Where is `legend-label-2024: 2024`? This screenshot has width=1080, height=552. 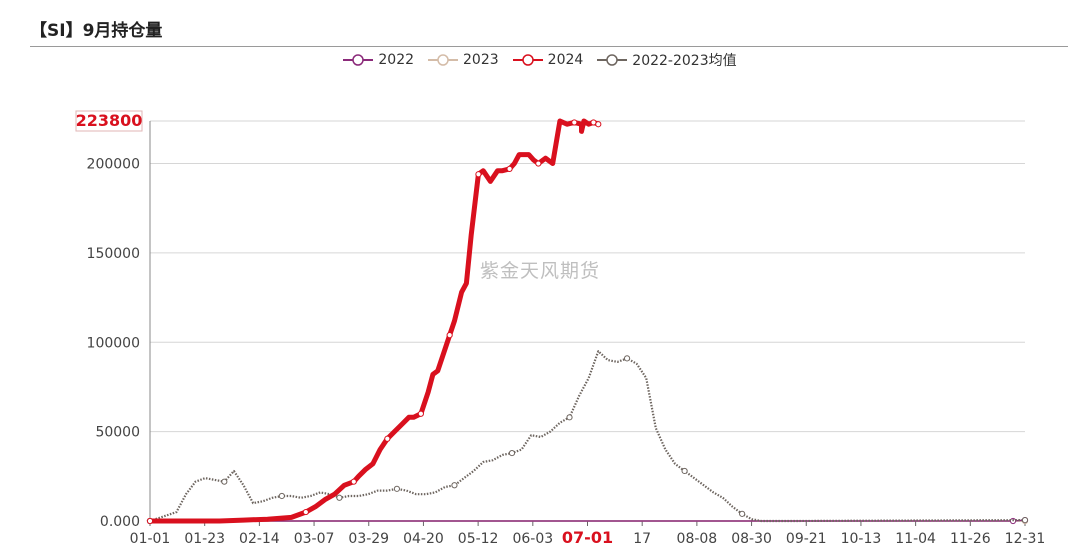
legend-label-2024: 2024 is located at coordinates (565, 60).